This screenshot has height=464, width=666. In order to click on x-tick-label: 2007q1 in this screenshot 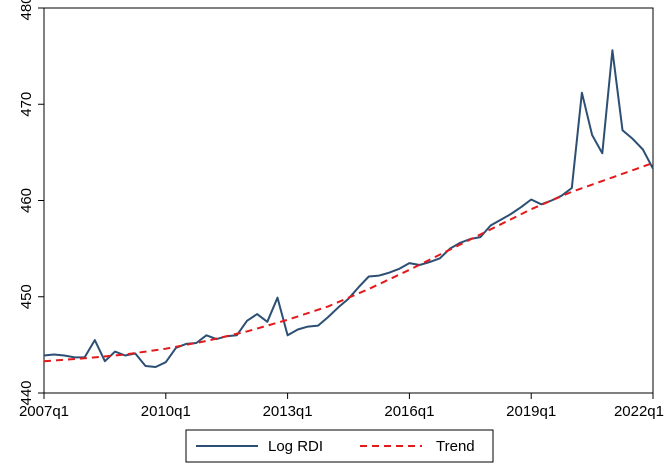, I will do `click(44, 411)`.